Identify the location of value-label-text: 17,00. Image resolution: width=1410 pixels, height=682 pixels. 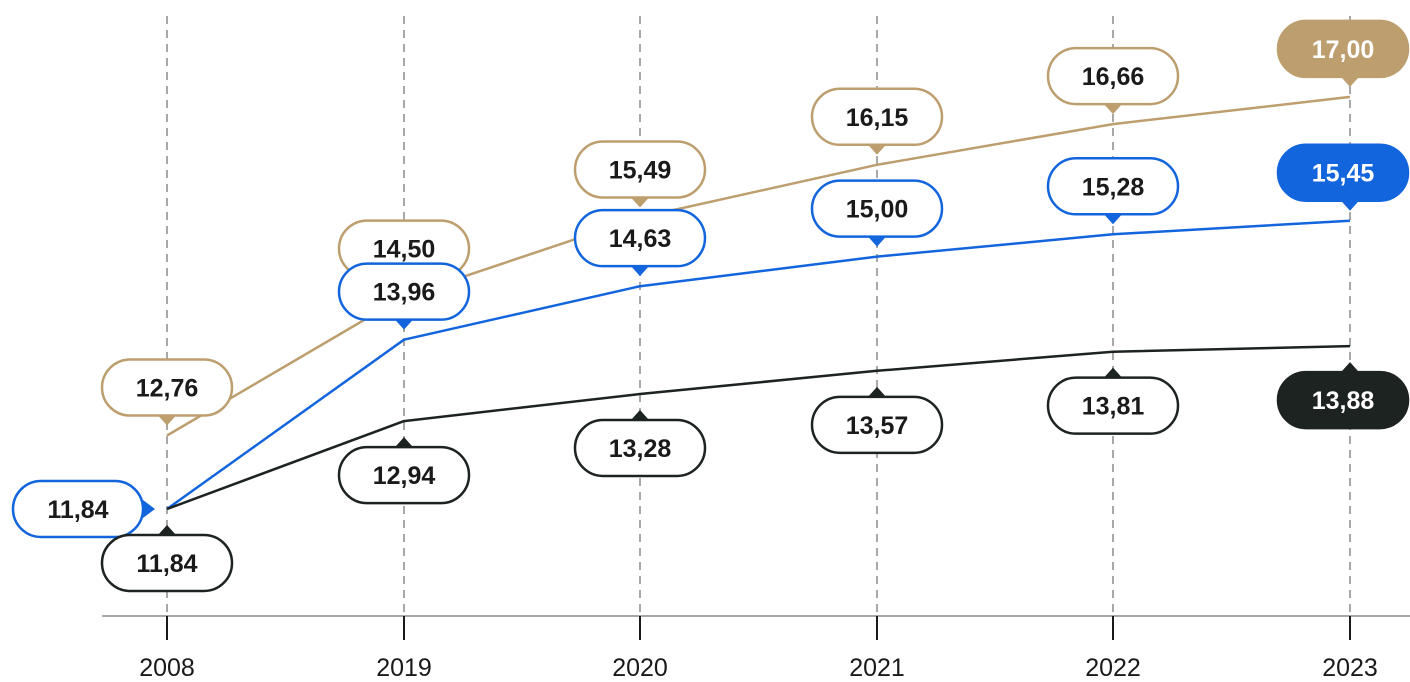
(1343, 50).